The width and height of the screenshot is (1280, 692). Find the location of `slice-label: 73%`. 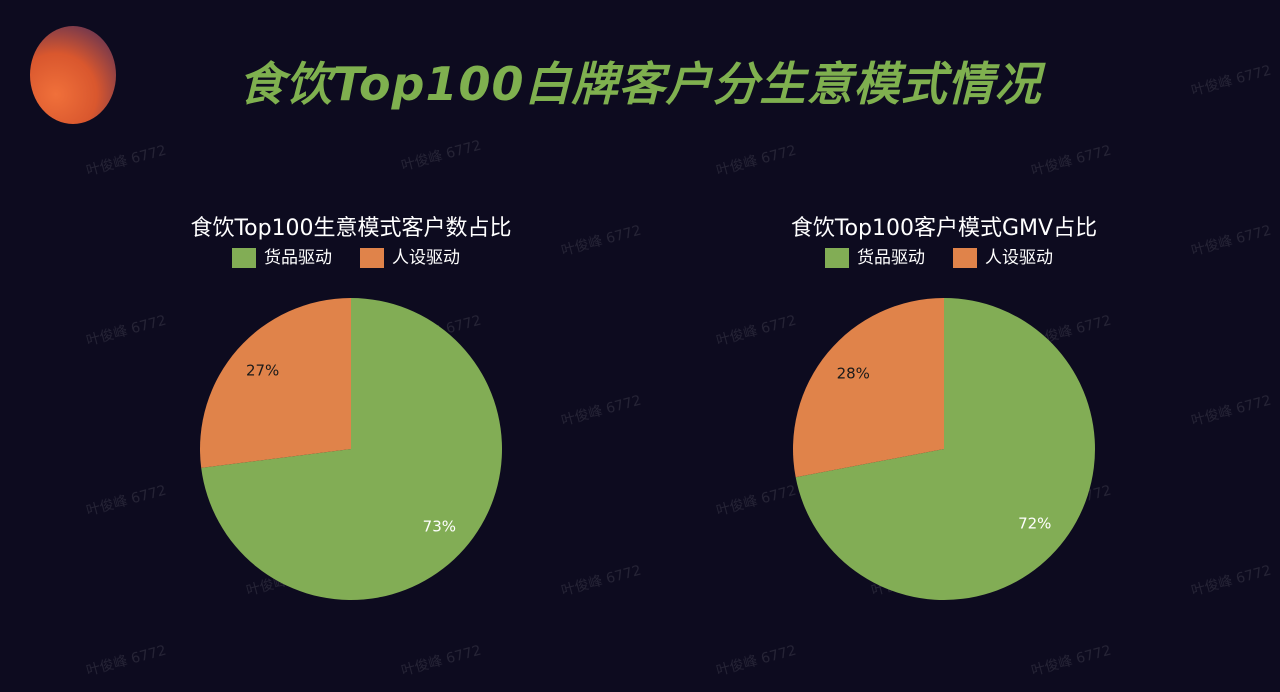

slice-label: 73% is located at coordinates (439, 526).